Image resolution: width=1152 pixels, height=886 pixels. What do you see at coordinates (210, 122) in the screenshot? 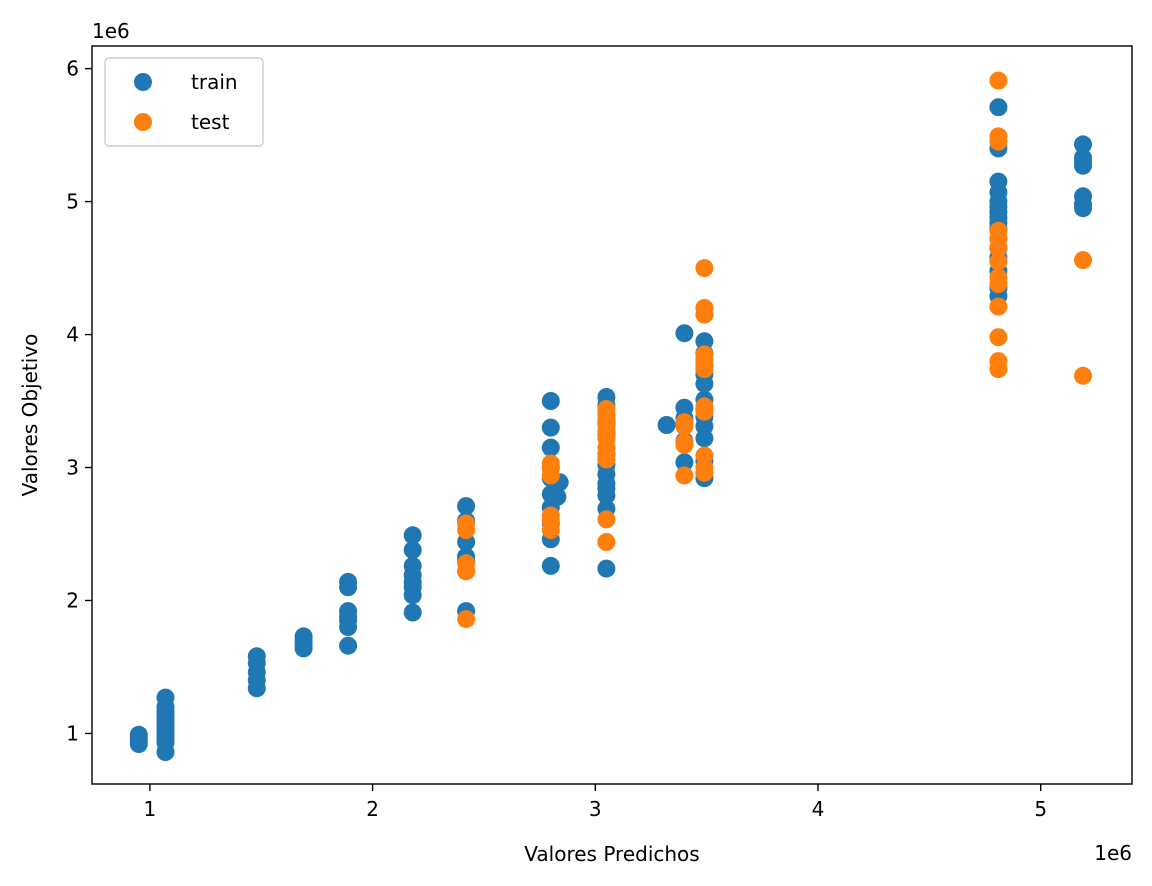
I see `legend-label-test: test` at bounding box center [210, 122].